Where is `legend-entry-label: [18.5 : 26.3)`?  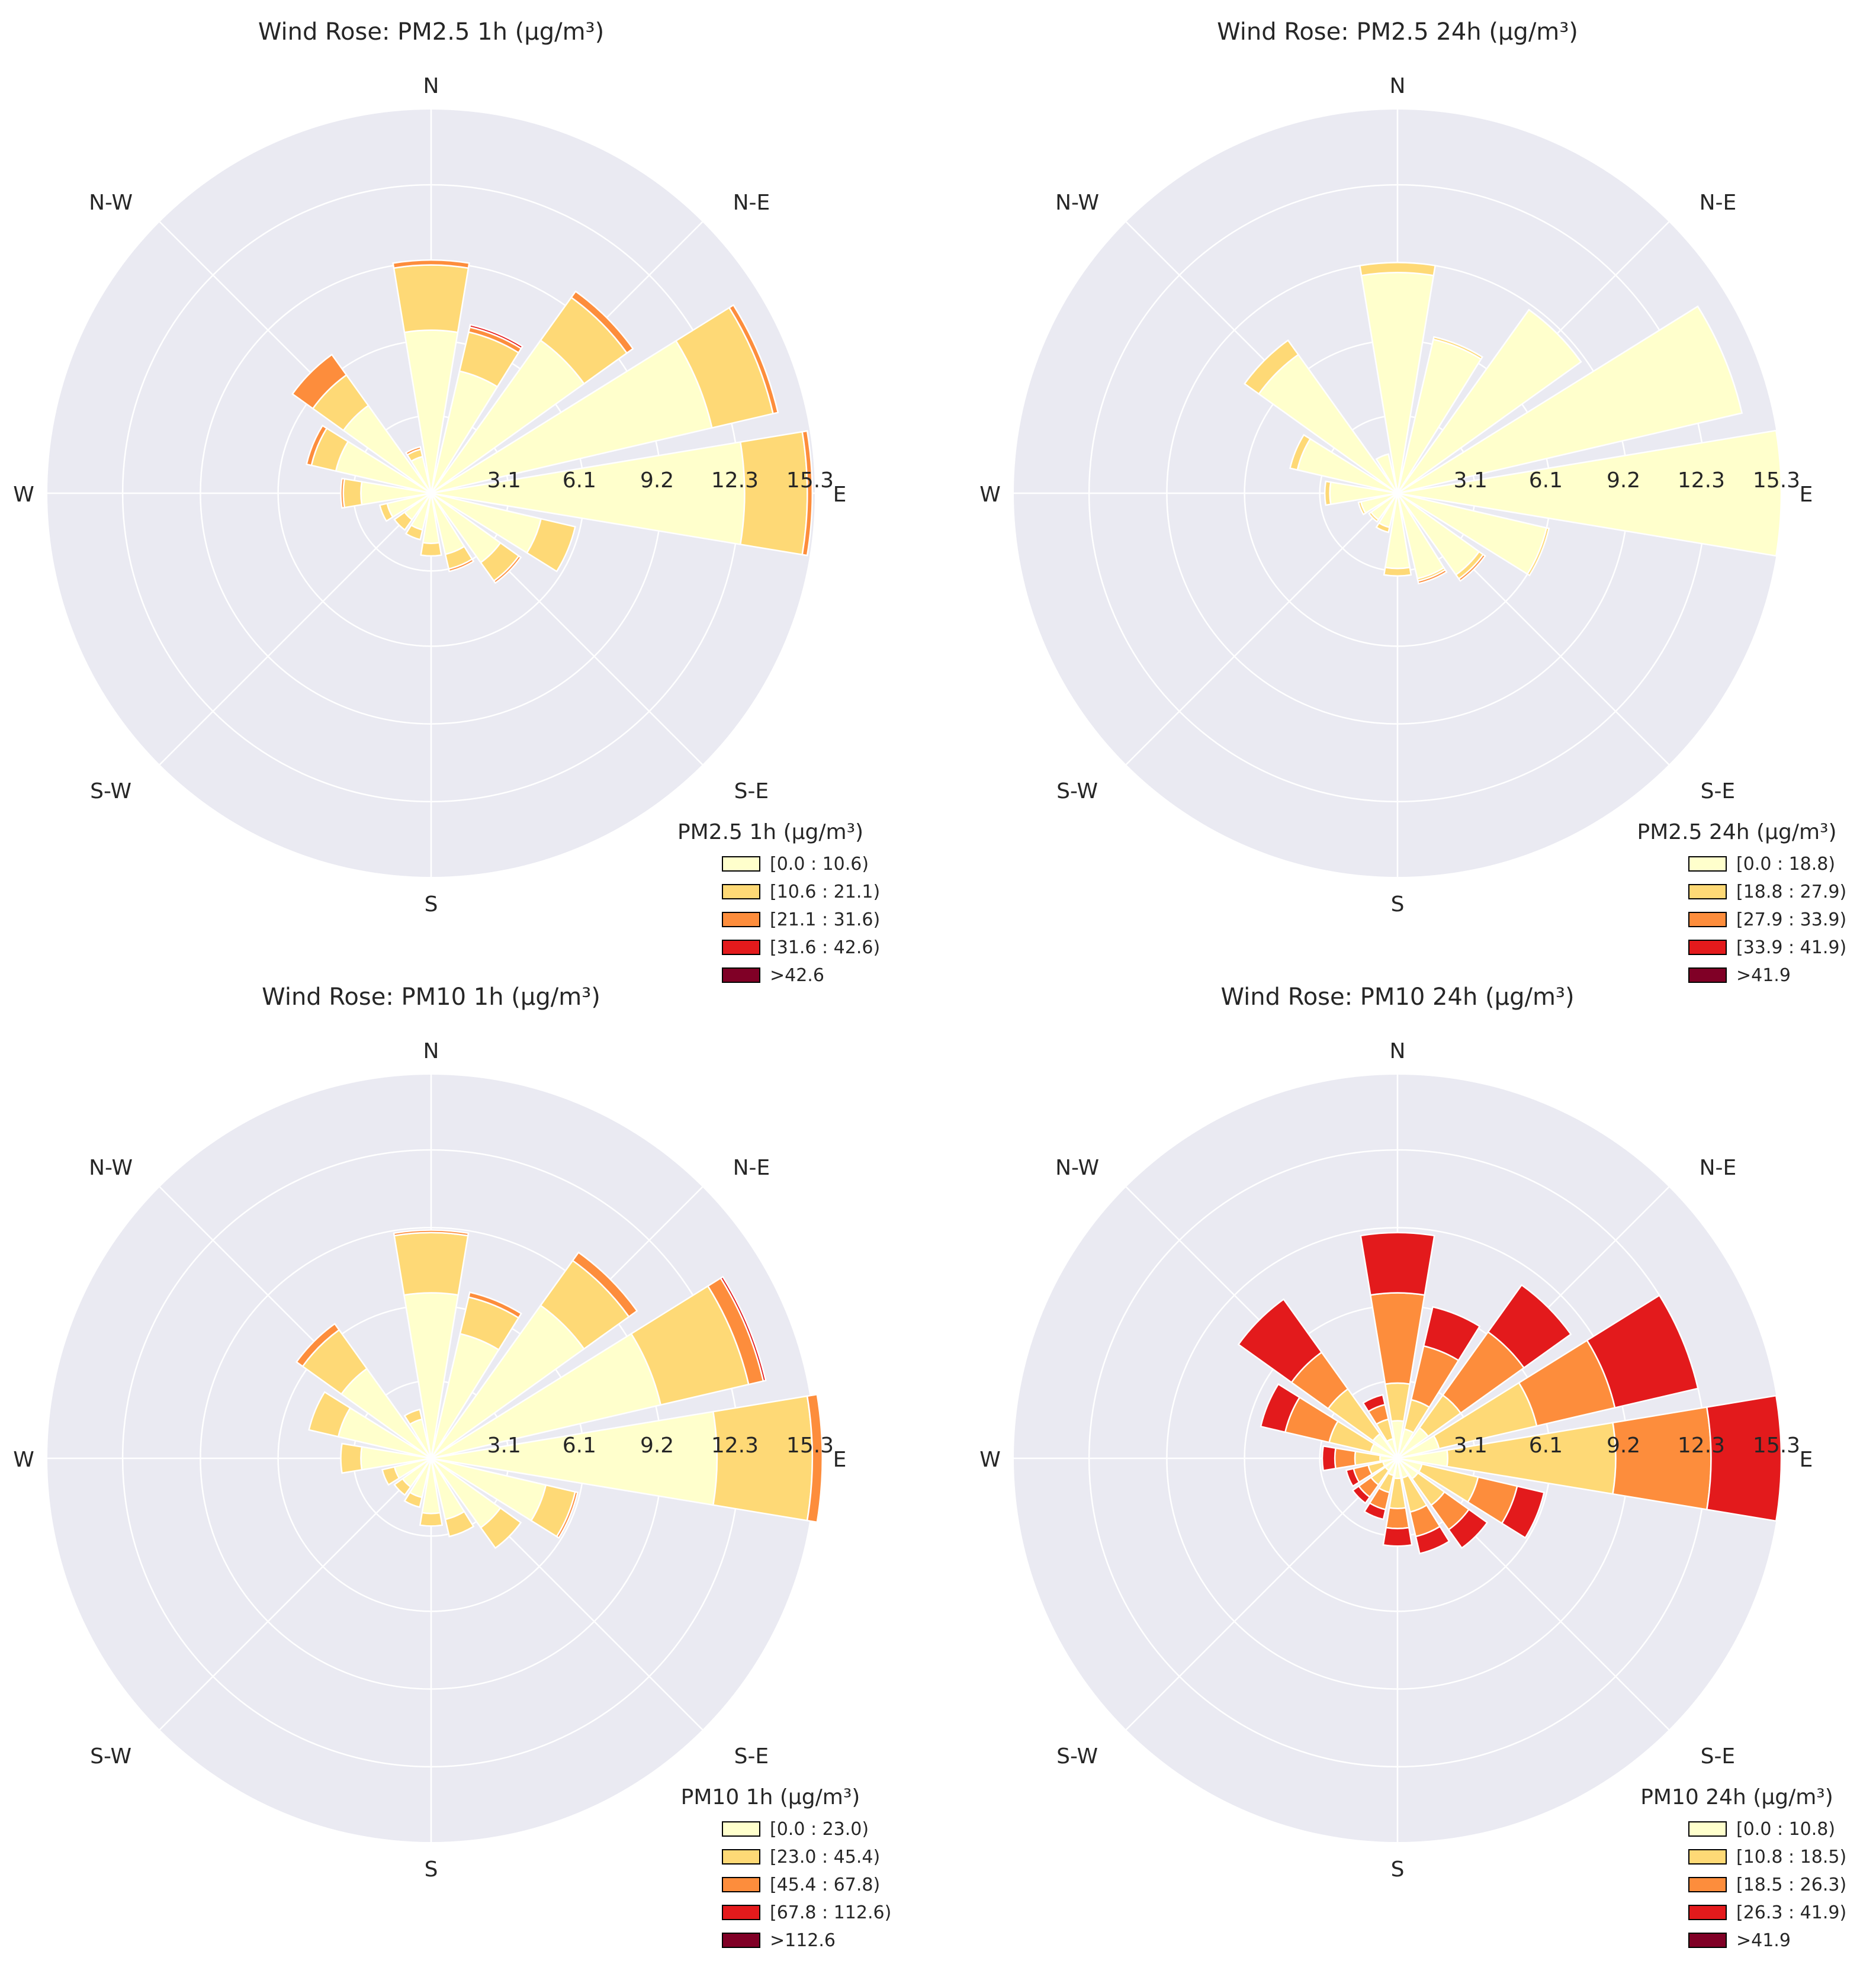
legend-entry-label: [18.5 : 26.3) is located at coordinates (1791, 1885).